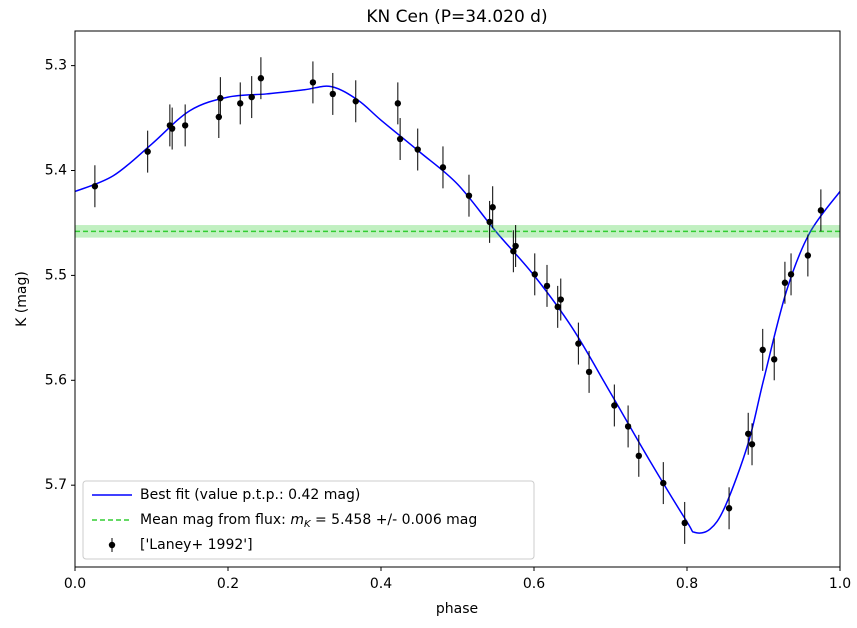  I want to click on x-tick-label: 0.8, so click(687, 584).